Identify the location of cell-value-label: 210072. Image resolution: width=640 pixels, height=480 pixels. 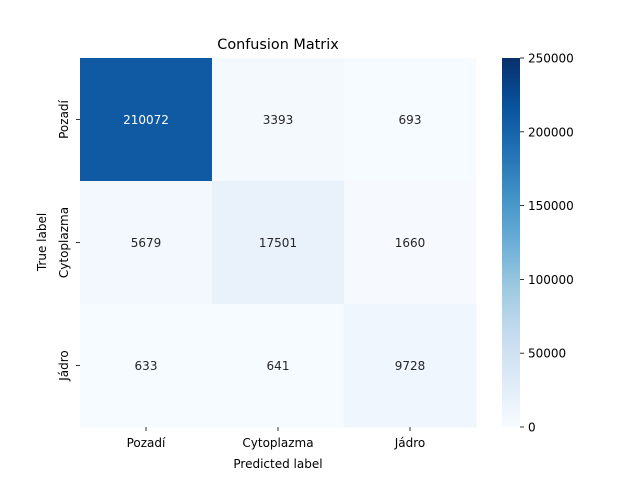
(146, 120).